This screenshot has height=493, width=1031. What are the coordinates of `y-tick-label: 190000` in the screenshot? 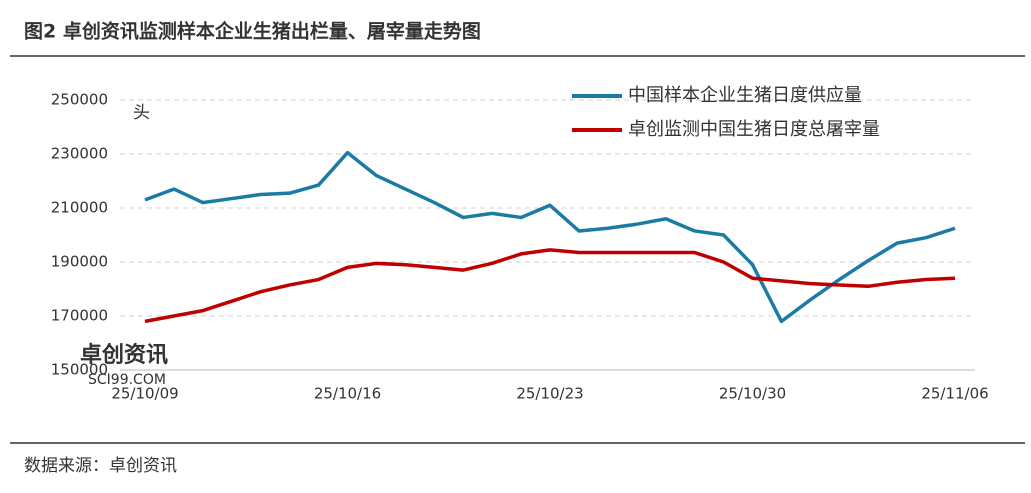 It's located at (79, 262).